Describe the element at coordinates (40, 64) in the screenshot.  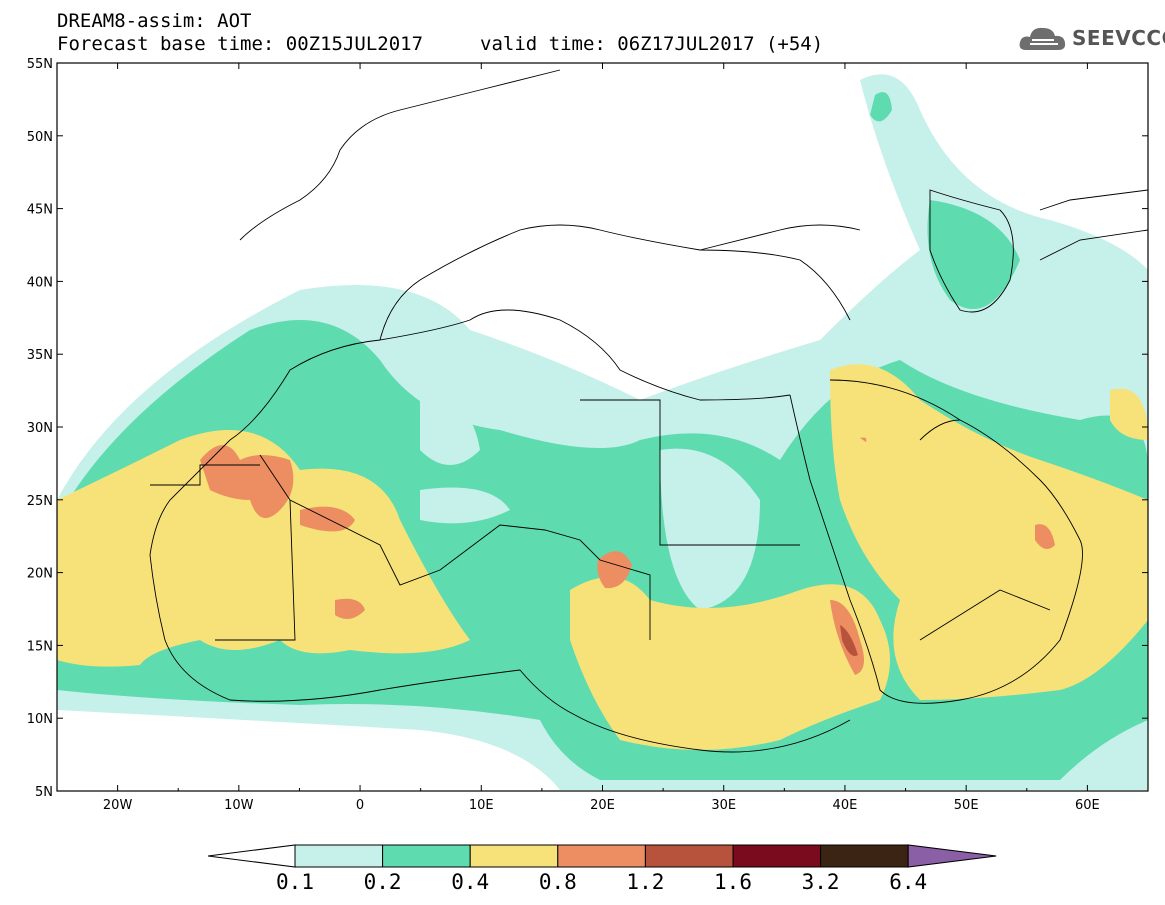
I see `lat-label: 55N` at that location.